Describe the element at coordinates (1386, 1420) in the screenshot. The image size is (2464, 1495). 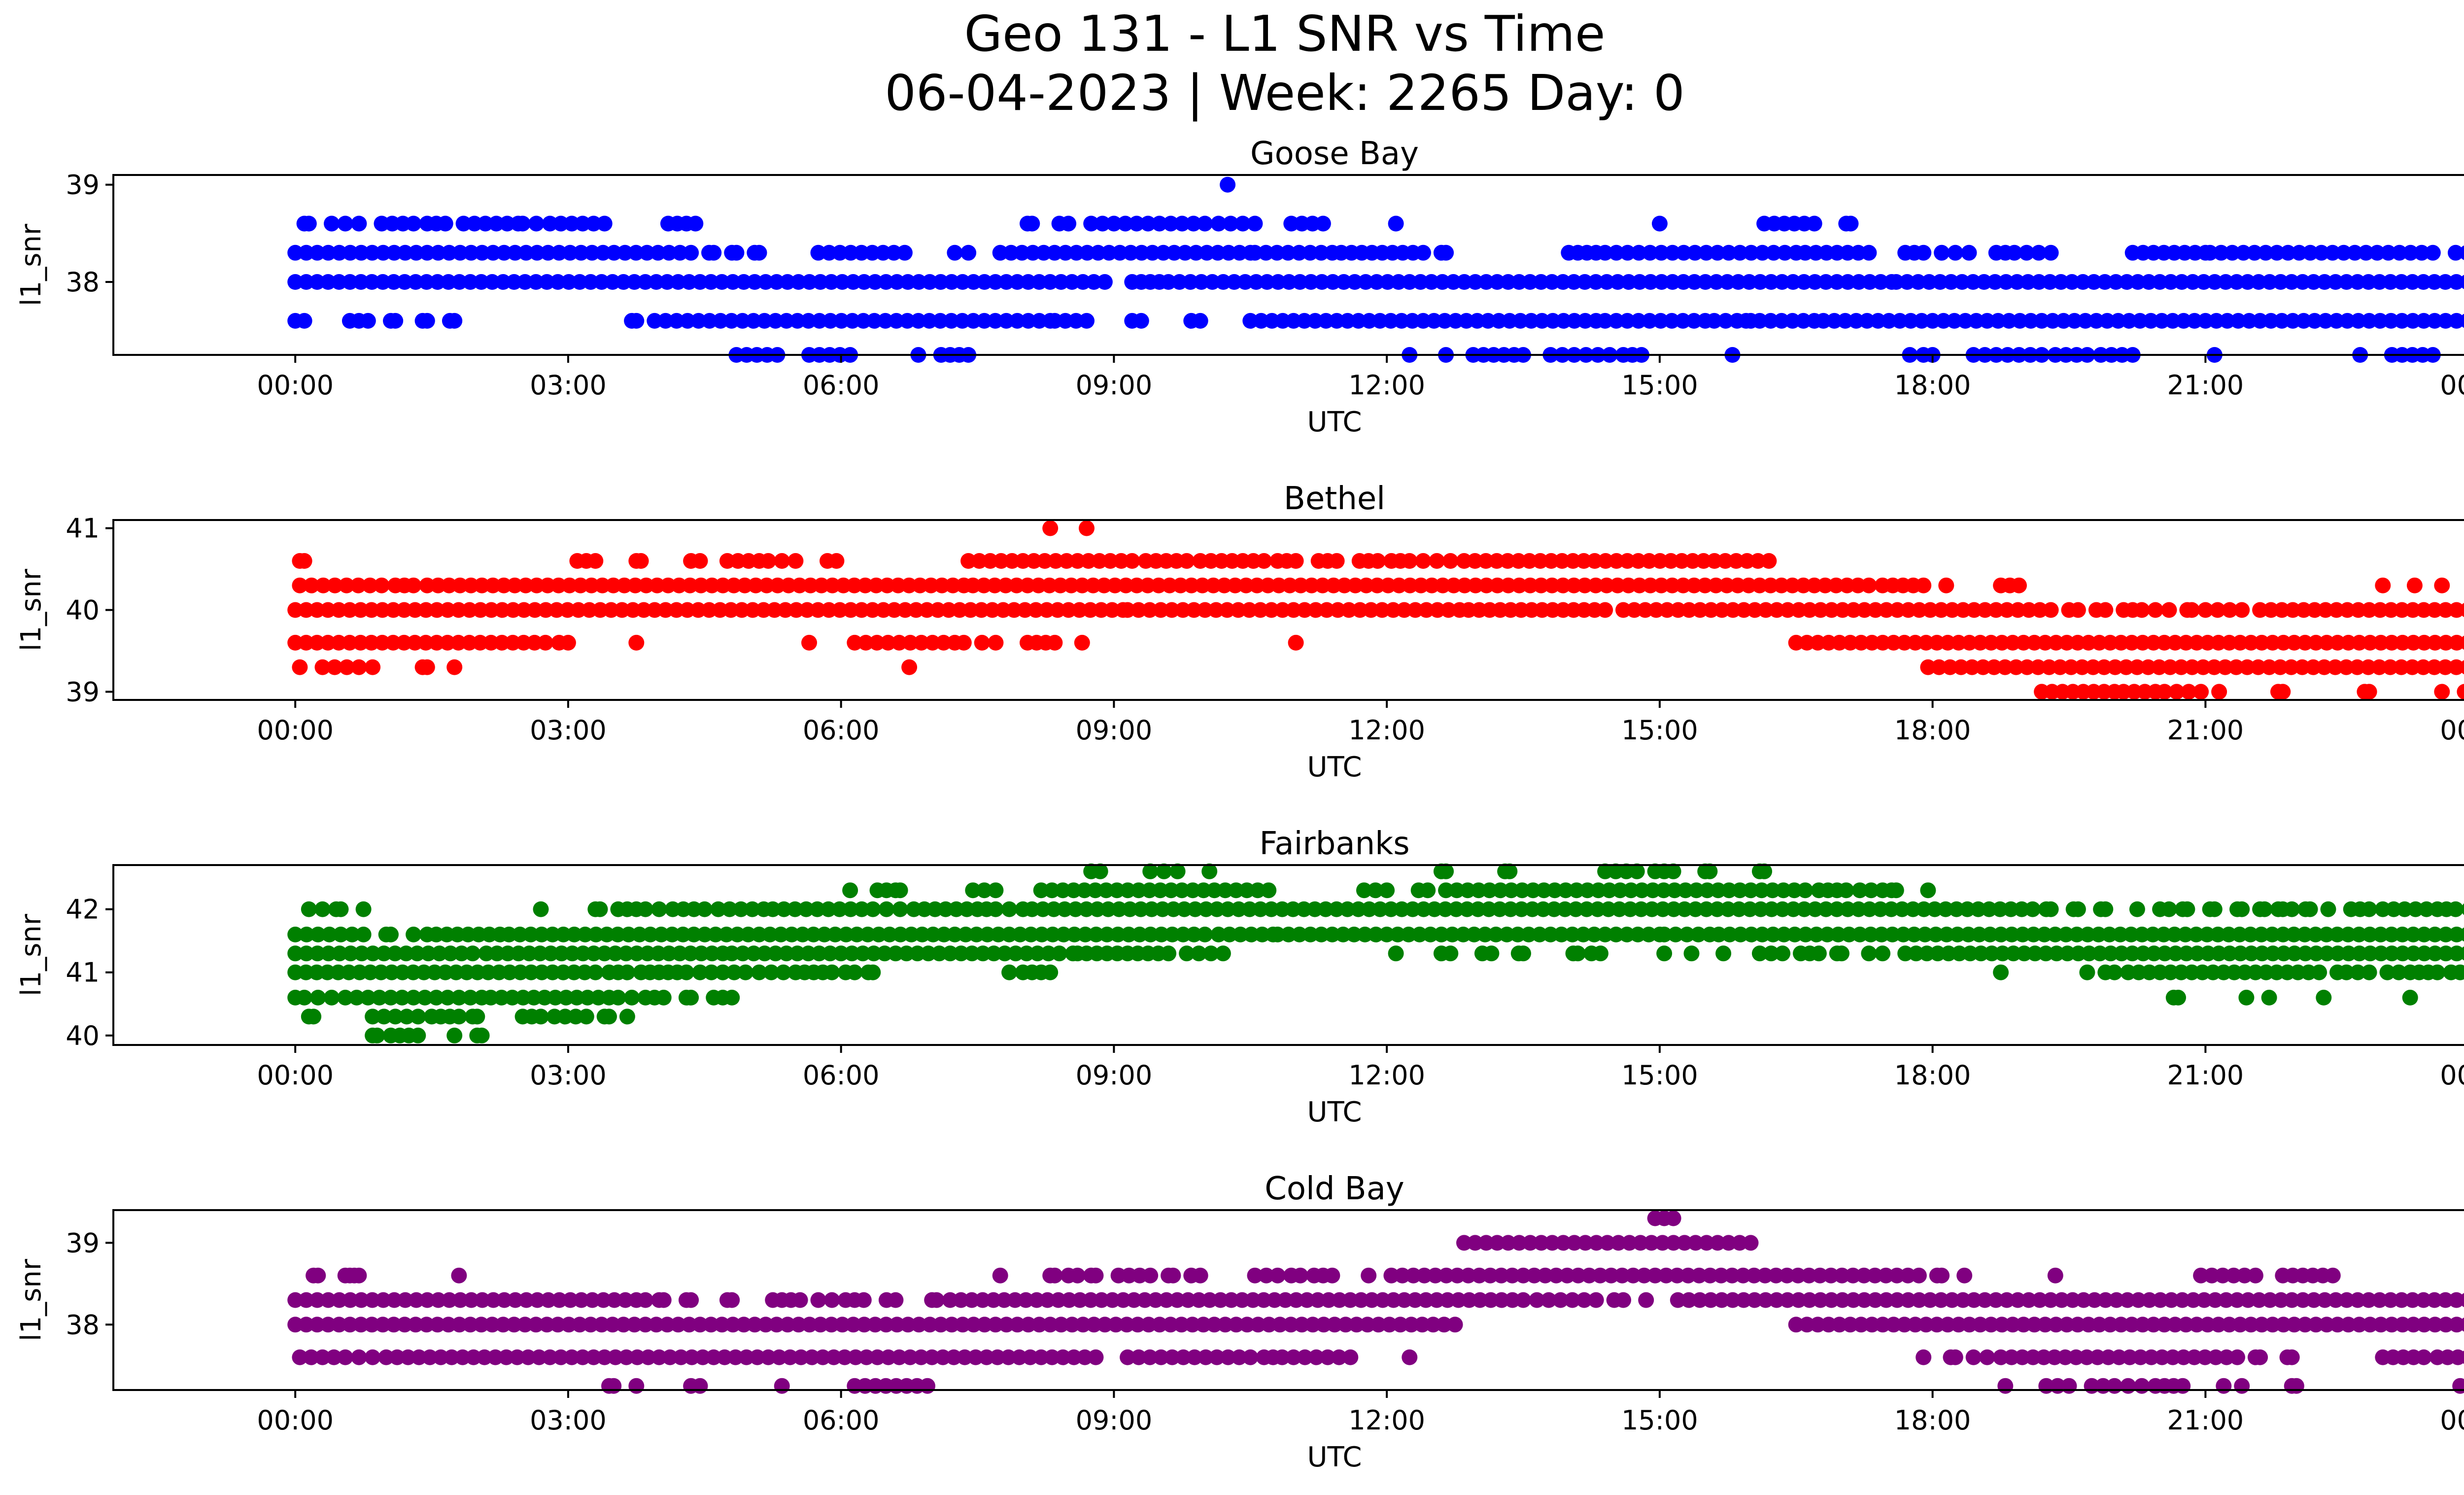
I see `x-tick-label: 12:00` at that location.